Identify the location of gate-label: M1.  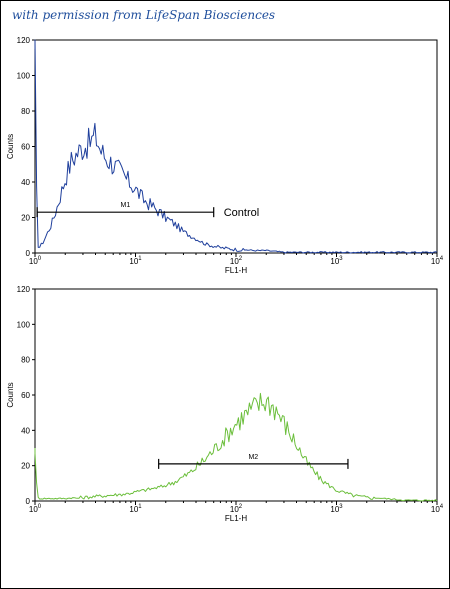
(126, 205).